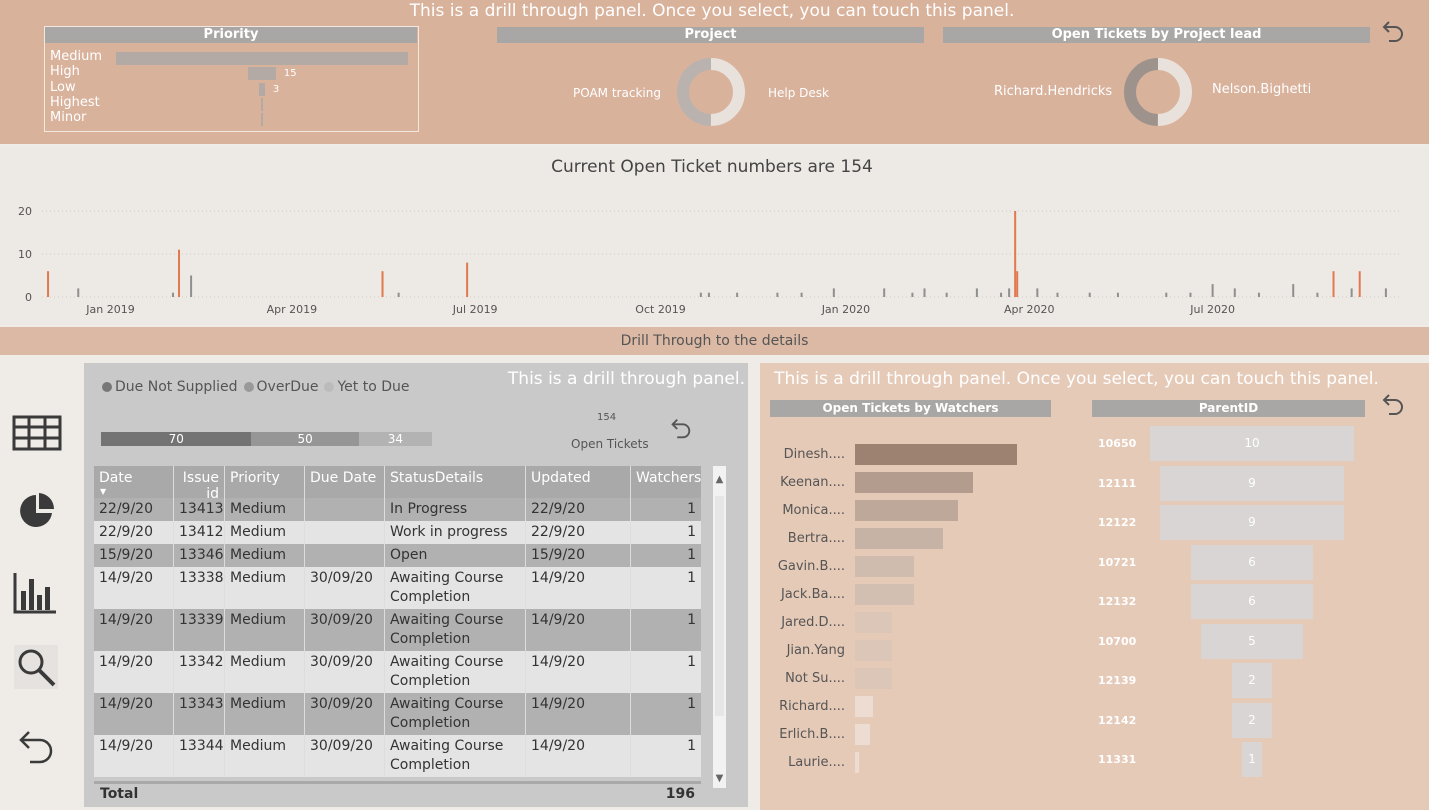 The image size is (1429, 810). Describe the element at coordinates (199, 484) in the screenshot. I see `column-header: Issue id` at that location.